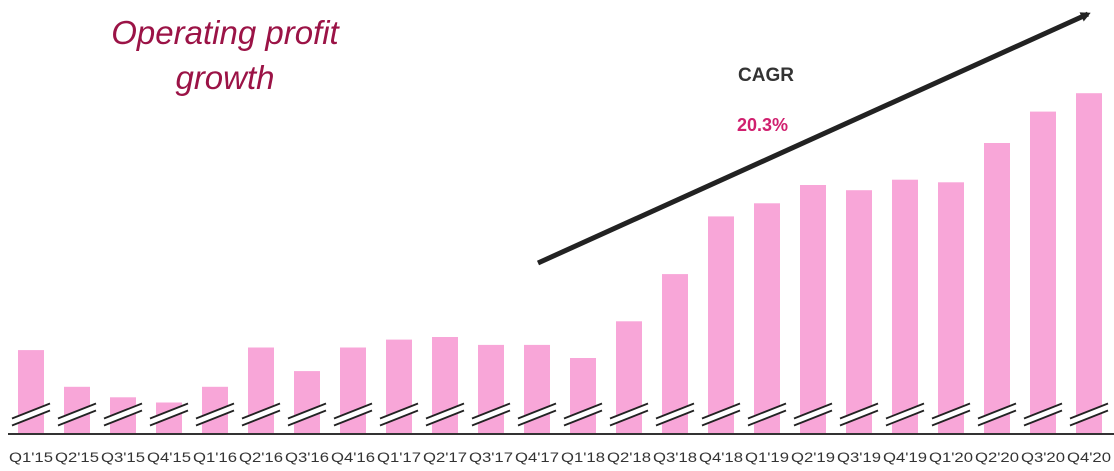 This screenshot has width=1114, height=471. Describe the element at coordinates (399, 457) in the screenshot. I see `x-tick-label: Q1'17` at that location.